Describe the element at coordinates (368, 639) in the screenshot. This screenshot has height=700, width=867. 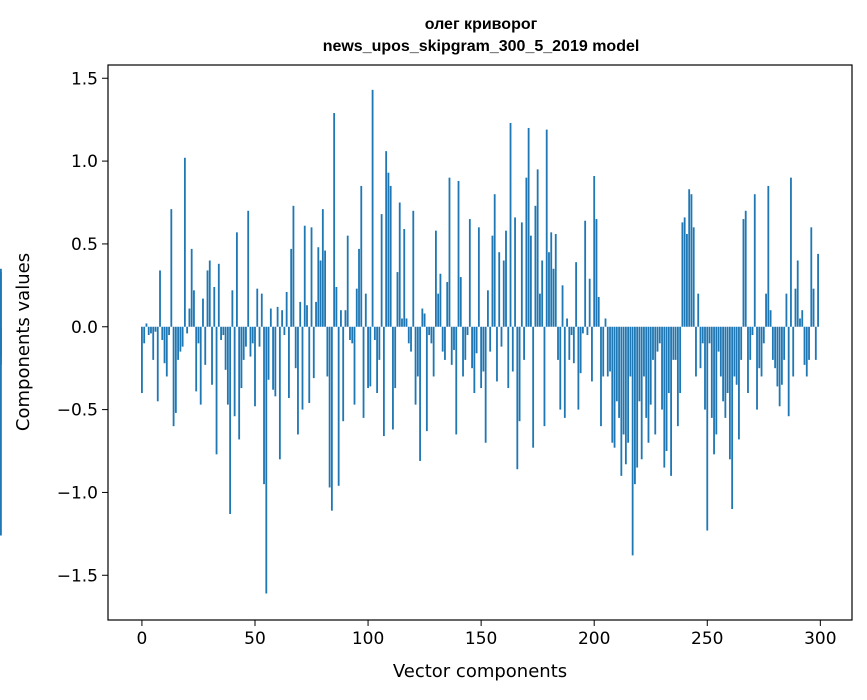
I see `x-tick-label: 100` at that location.